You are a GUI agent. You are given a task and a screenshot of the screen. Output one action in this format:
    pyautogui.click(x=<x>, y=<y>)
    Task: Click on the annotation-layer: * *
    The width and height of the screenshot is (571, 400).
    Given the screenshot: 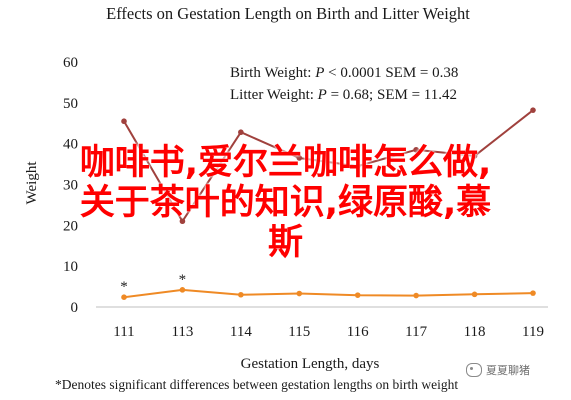 What is the action you would take?
    pyautogui.click(x=153, y=283)
    